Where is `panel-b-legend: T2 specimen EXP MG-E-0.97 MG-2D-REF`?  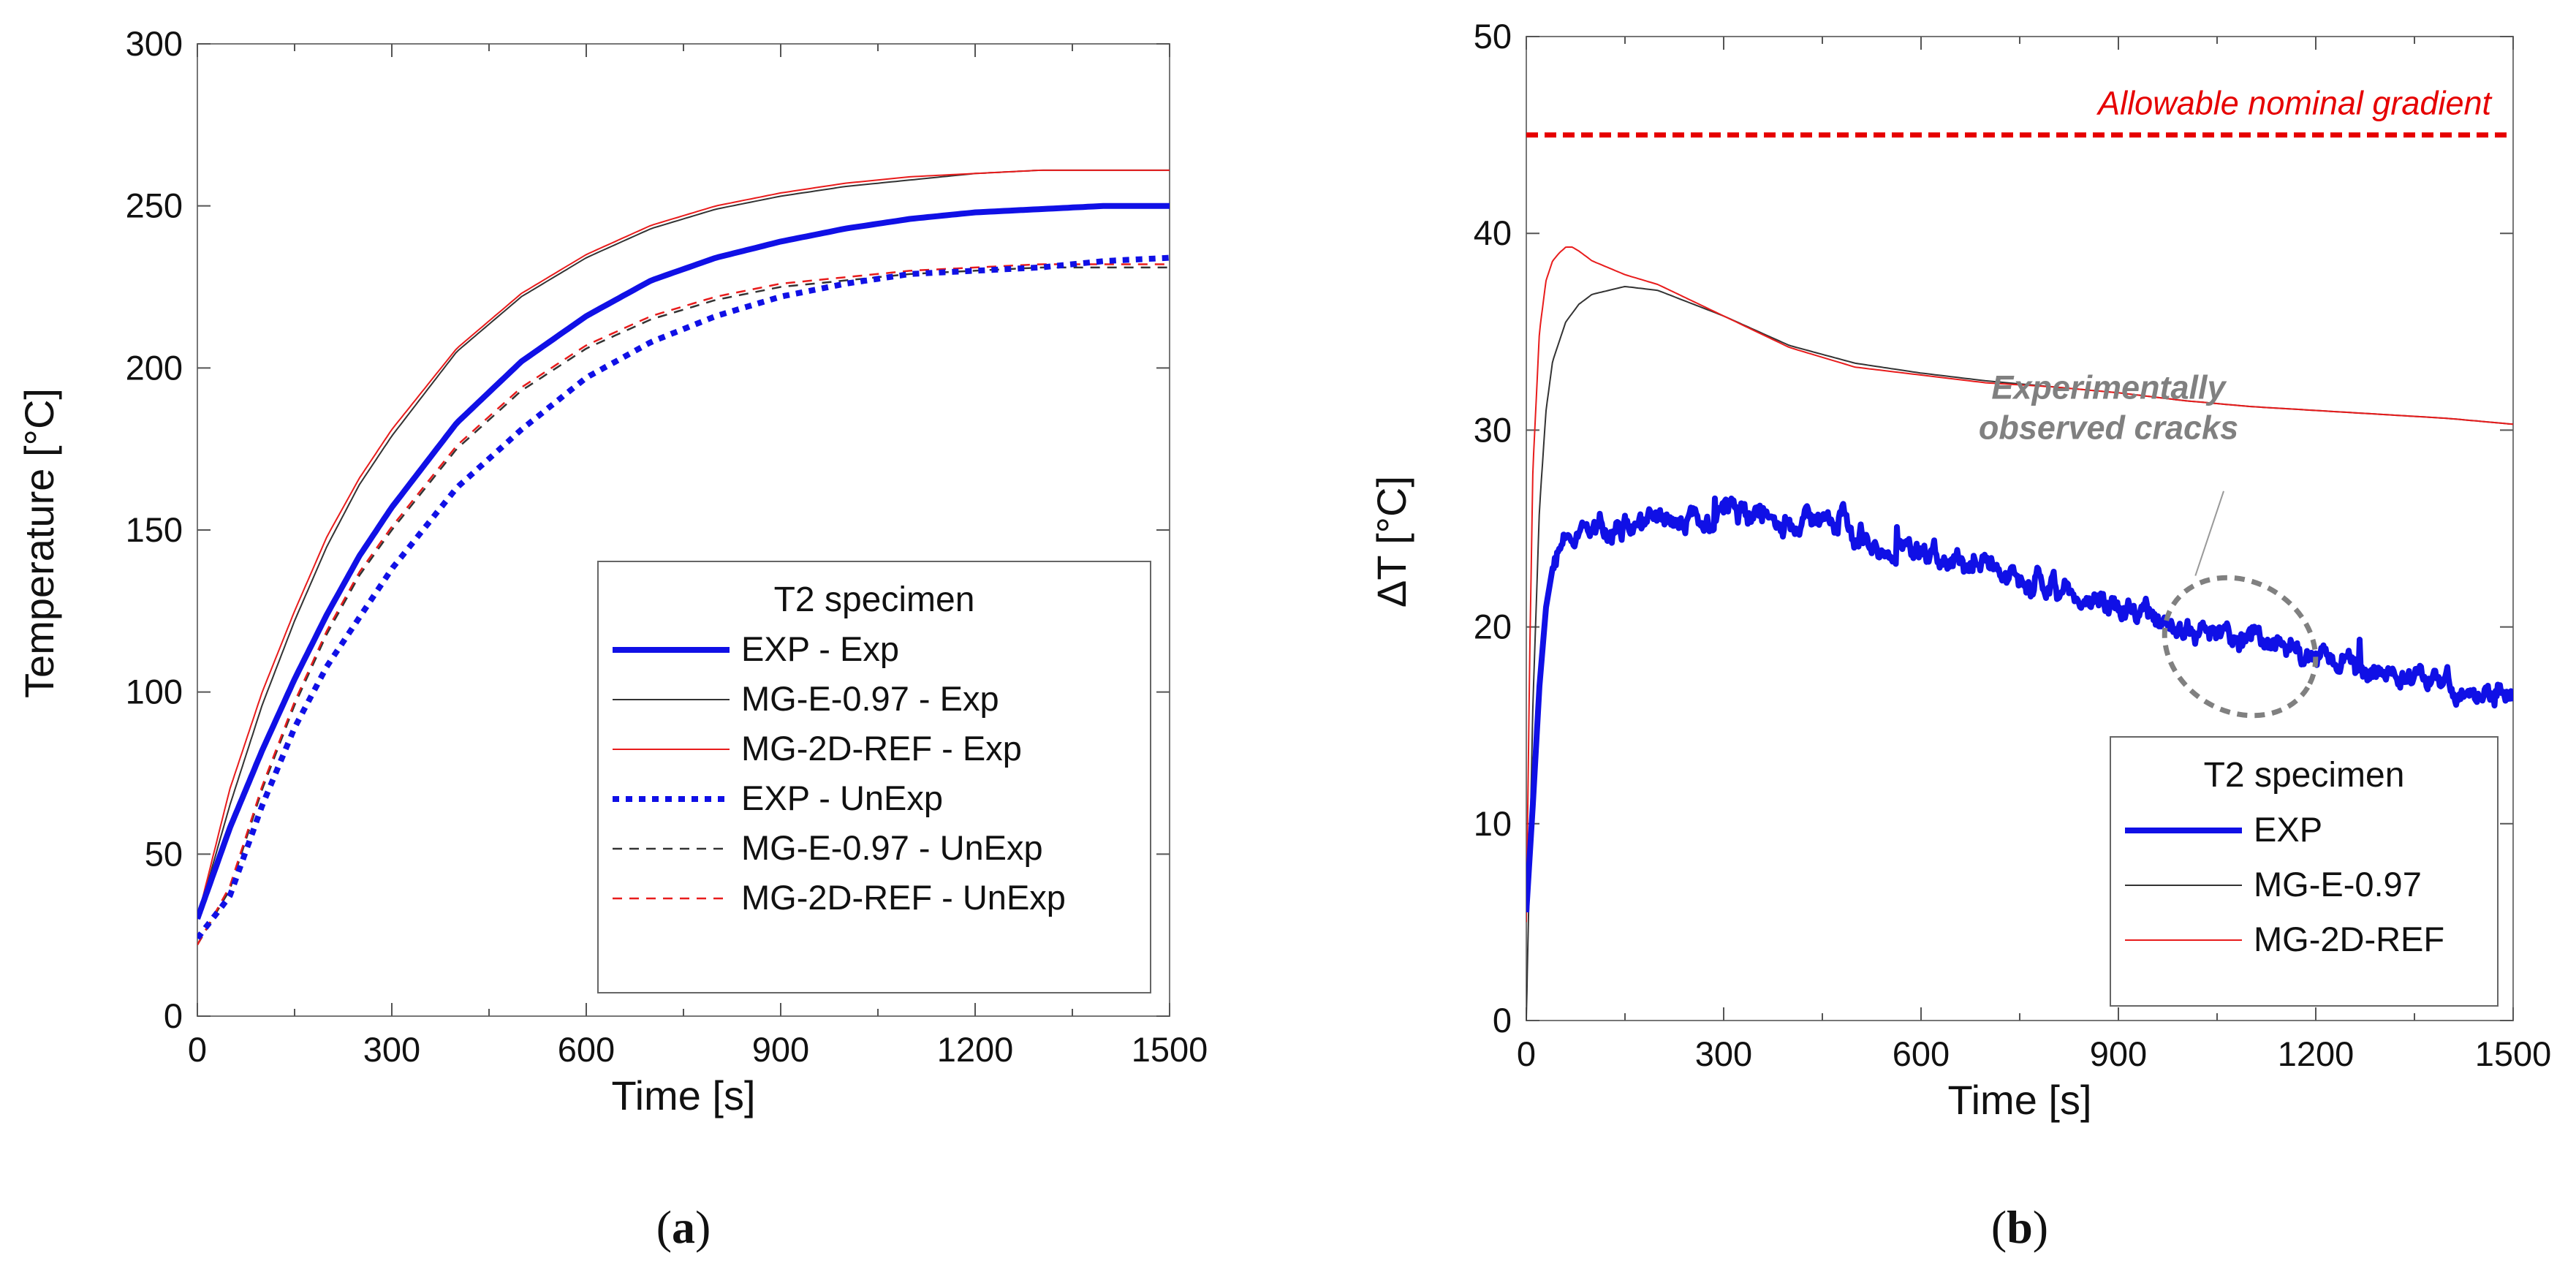 panel-b-legend: T2 specimen EXP MG-E-0.97 MG-2D-REF is located at coordinates (2304, 871).